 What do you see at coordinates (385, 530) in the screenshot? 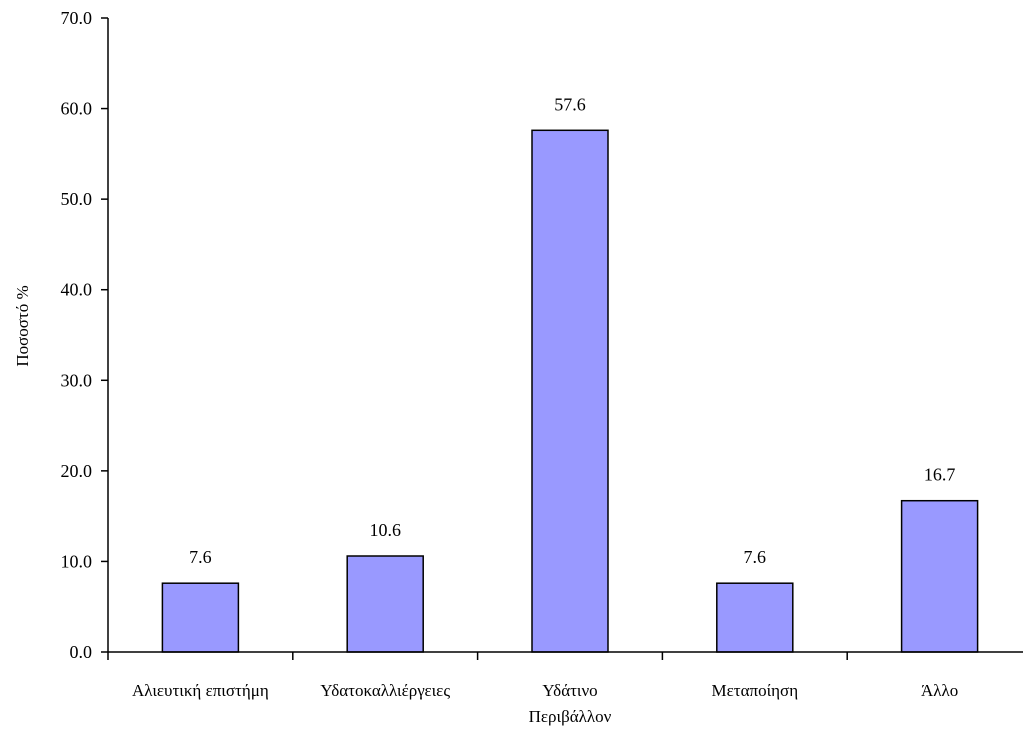
I see `bar-value-label: 10.6` at bounding box center [385, 530].